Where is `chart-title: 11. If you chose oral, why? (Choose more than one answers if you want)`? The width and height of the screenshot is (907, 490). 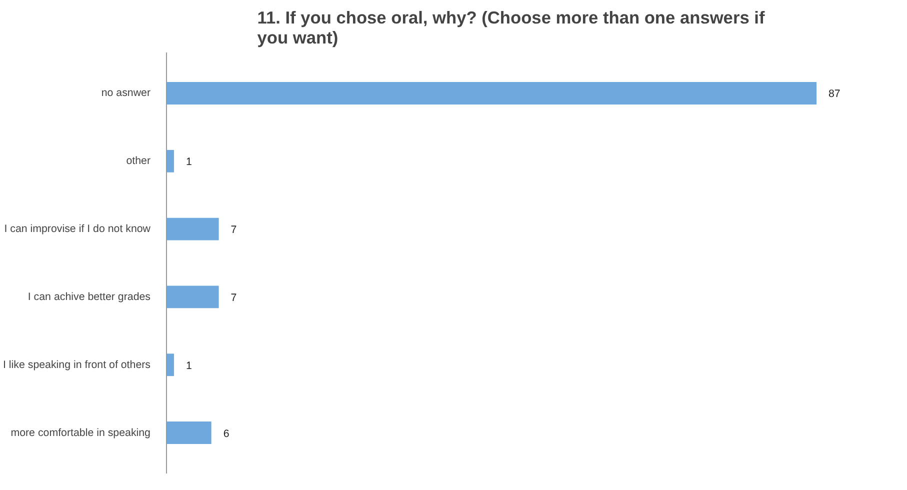
chart-title: 11. If you chose oral, why? (Choose more than one answers if you want) is located at coordinates (511, 28).